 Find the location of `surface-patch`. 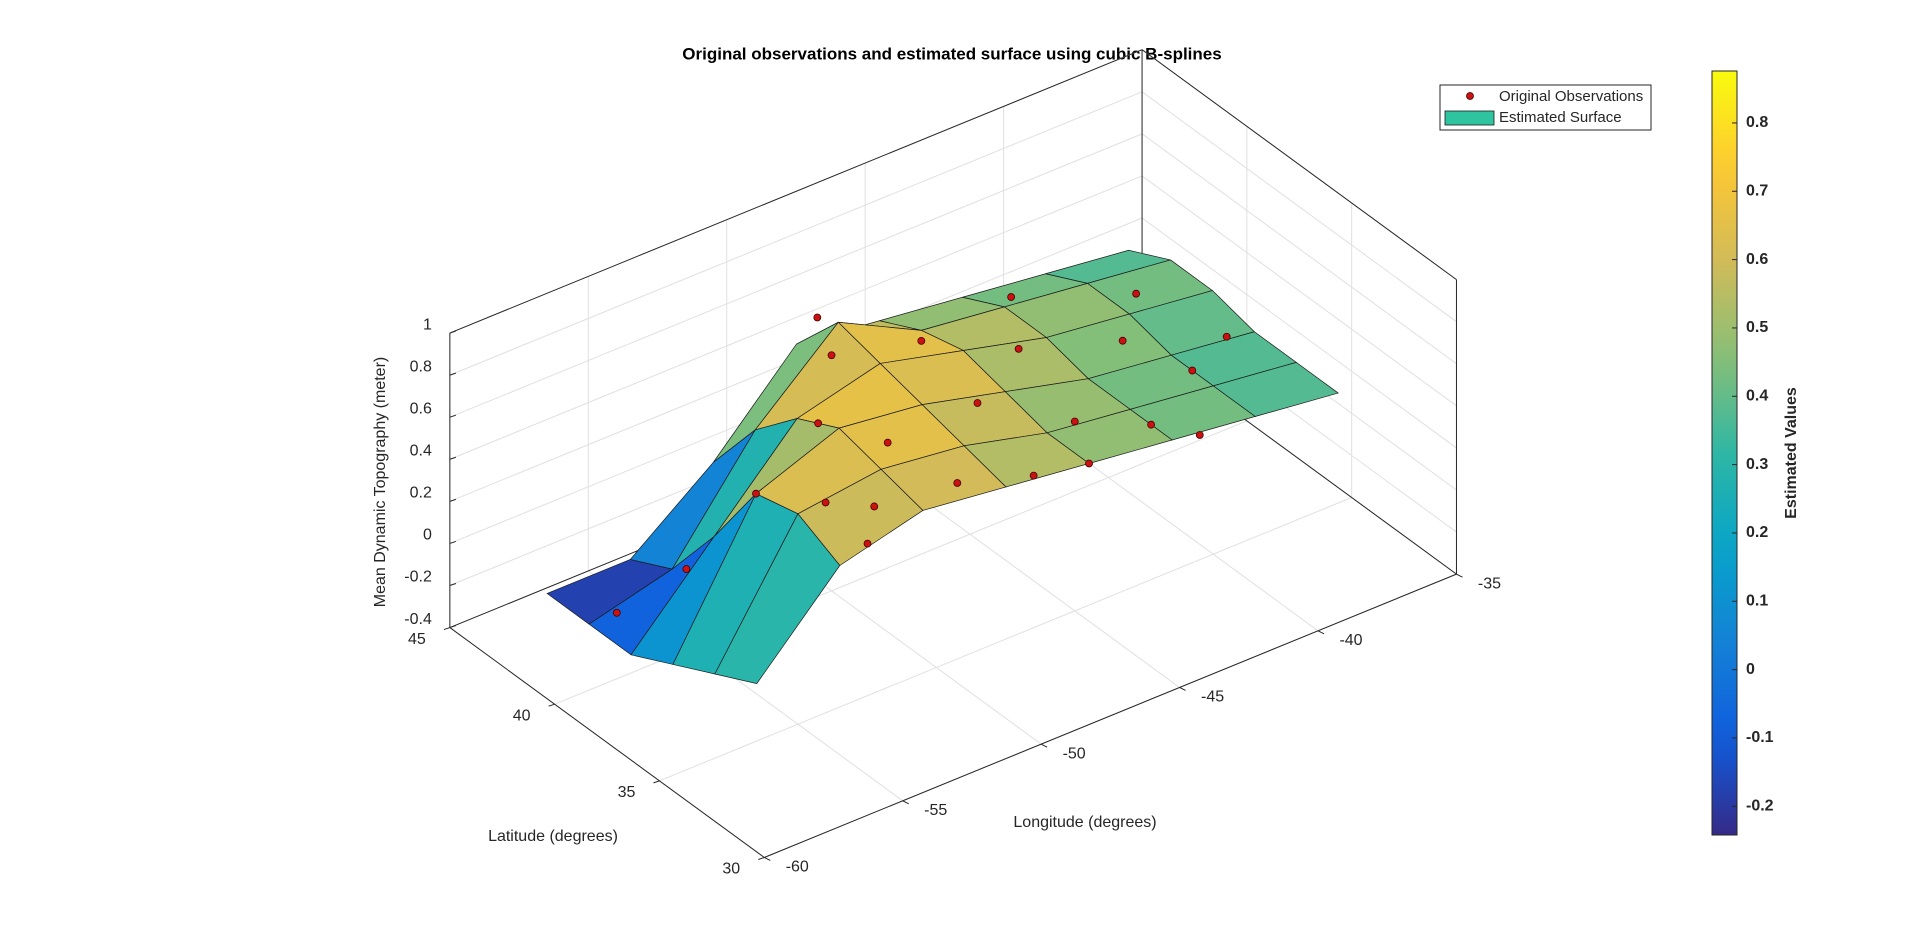

surface-patch is located at coordinates (777, 599).